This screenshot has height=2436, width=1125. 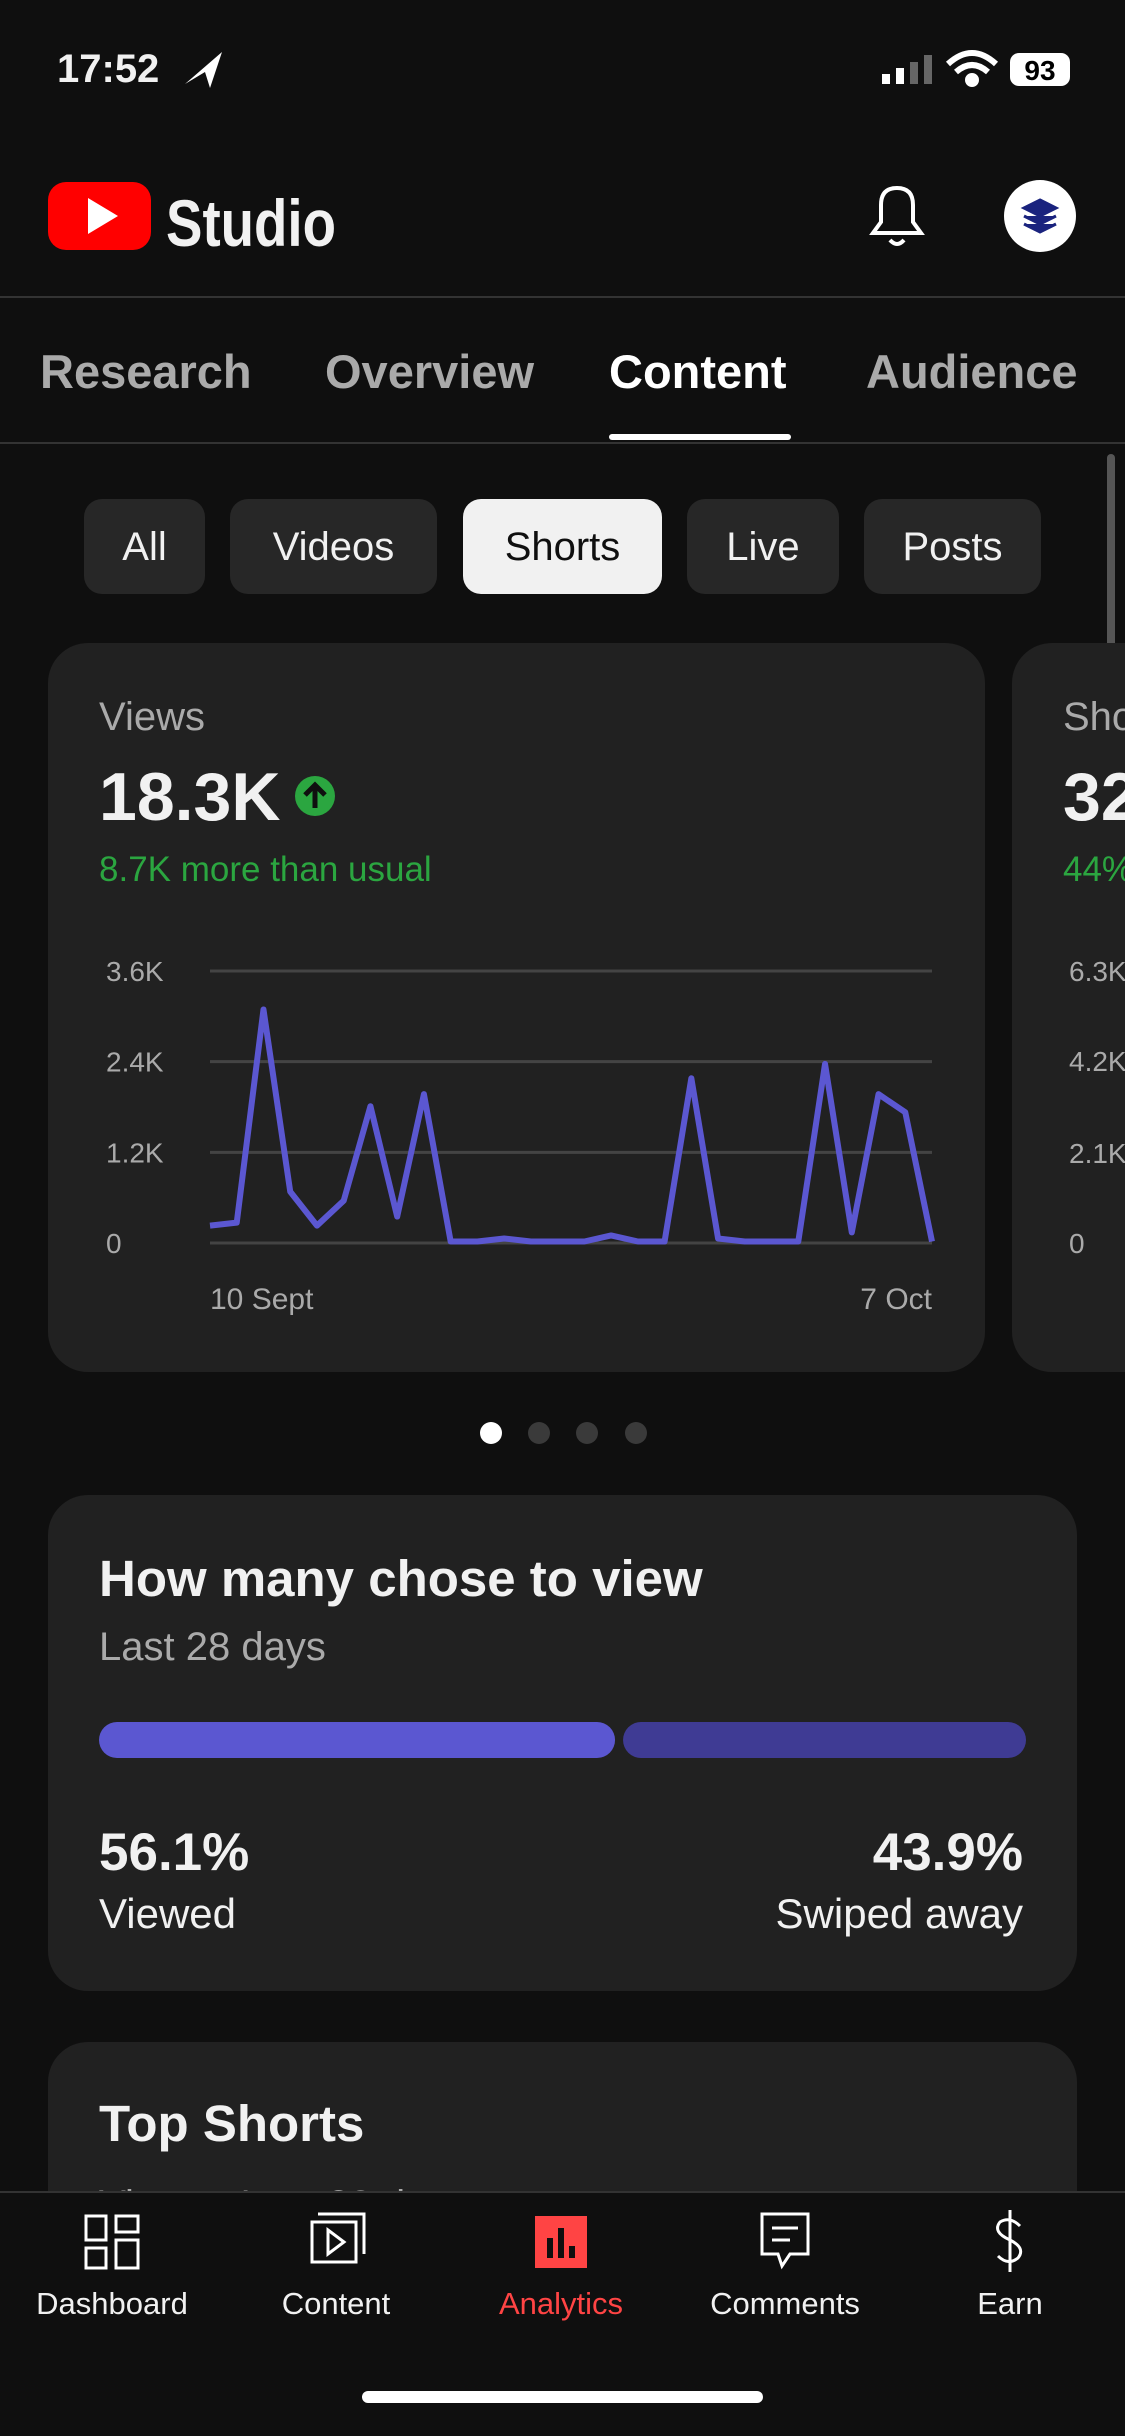 What do you see at coordinates (135, 1062) in the screenshot?
I see `y-tick-label: 2.4K` at bounding box center [135, 1062].